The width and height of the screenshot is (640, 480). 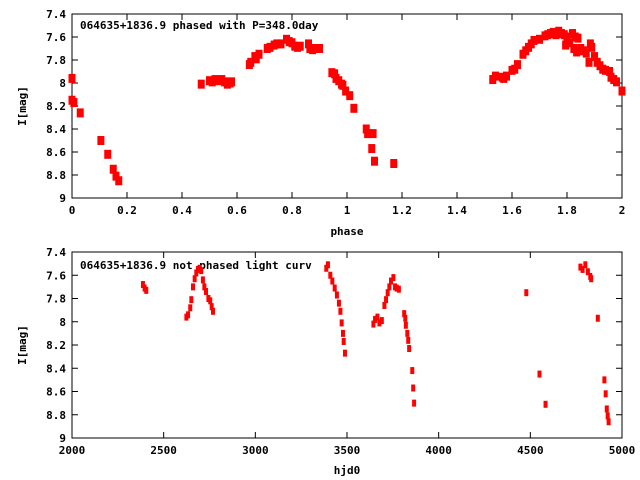 What do you see at coordinates (622, 450) in the screenshot?
I see `unphased-xtick-label: 5000` at bounding box center [622, 450].